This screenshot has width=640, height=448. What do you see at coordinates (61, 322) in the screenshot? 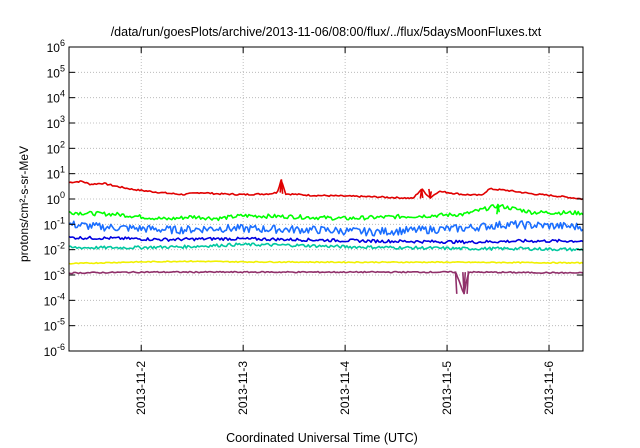
I see `y-tick-exp: -5` at bounding box center [61, 322].